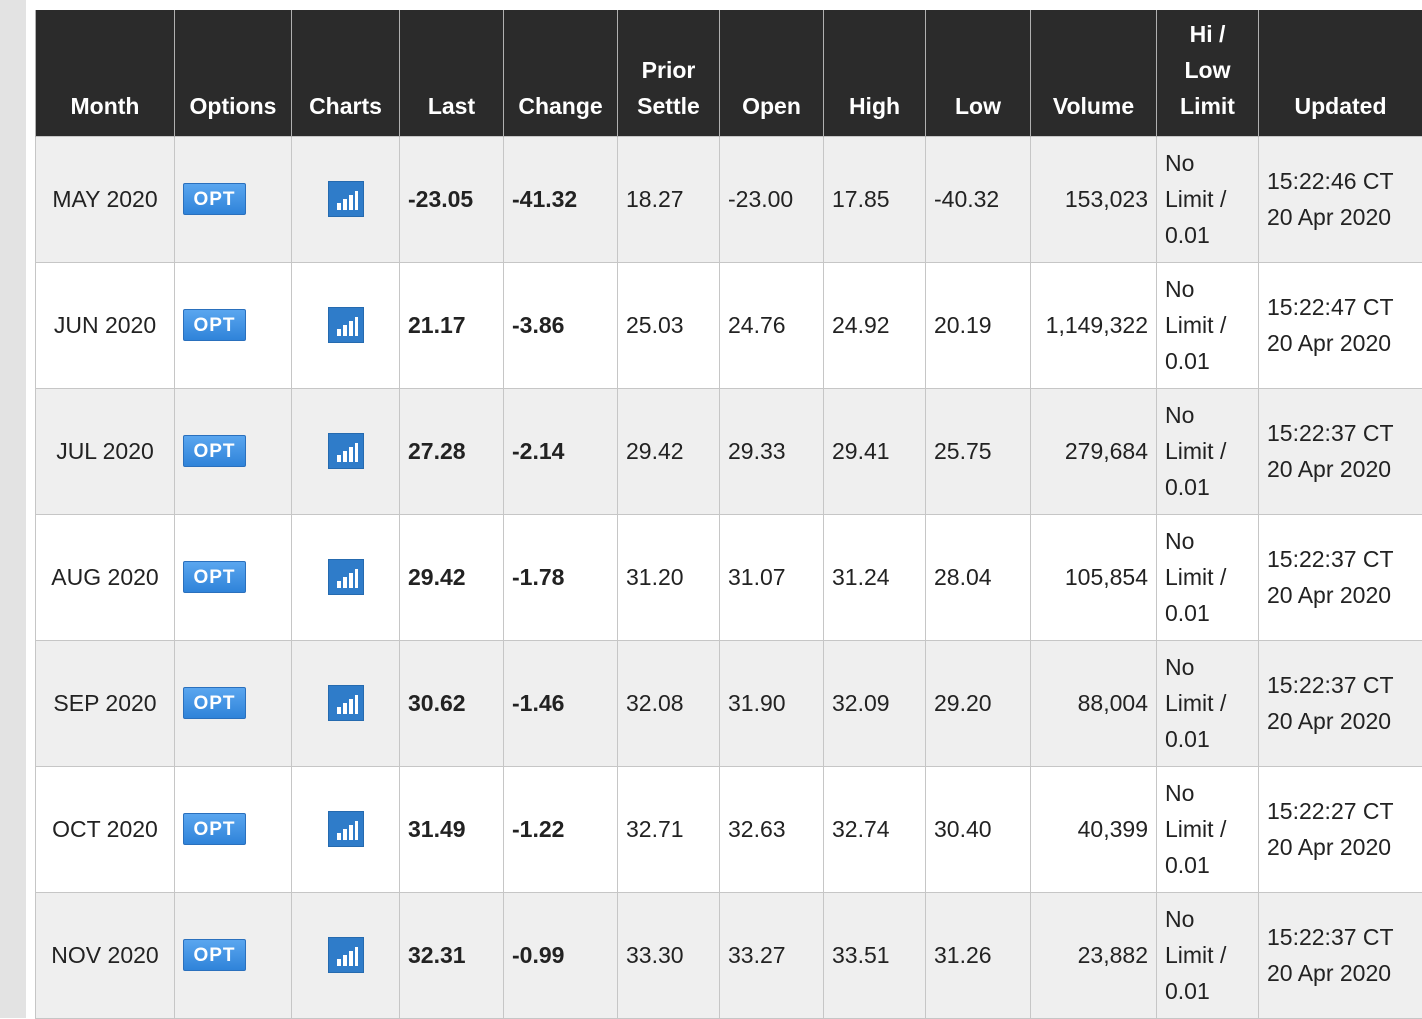 This screenshot has width=1422, height=1019. Describe the element at coordinates (1094, 955) in the screenshot. I see `volume-cell: 23,882` at that location.